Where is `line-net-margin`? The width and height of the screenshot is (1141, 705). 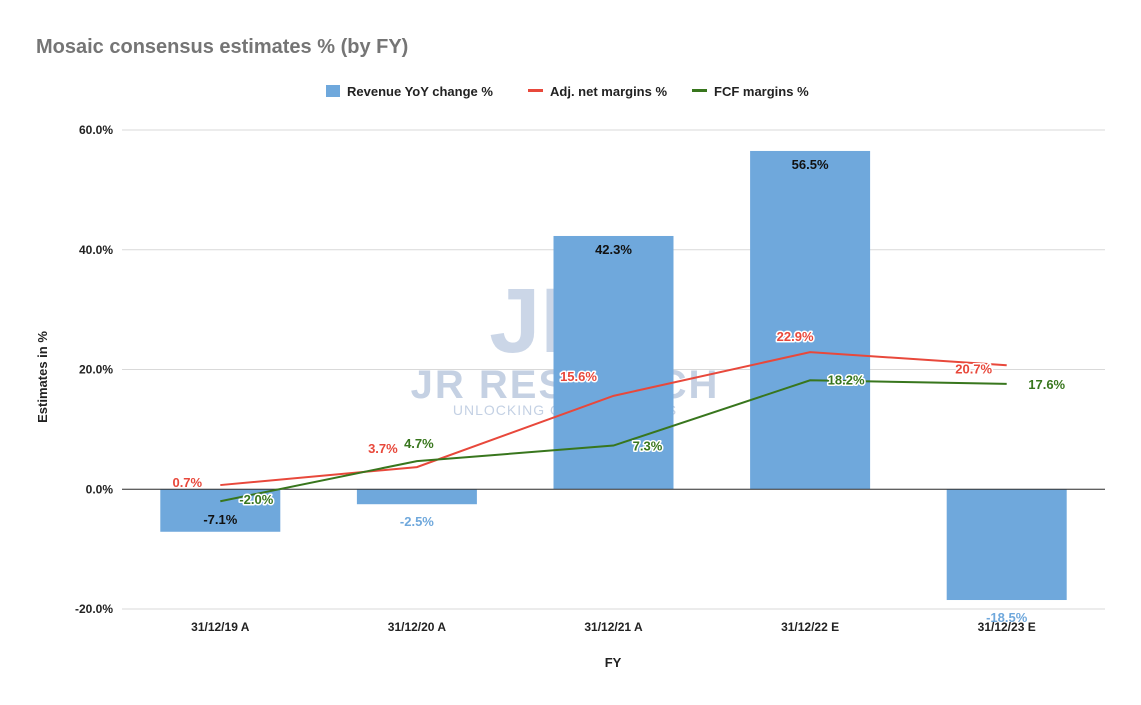
line-net-margin is located at coordinates (613, 419).